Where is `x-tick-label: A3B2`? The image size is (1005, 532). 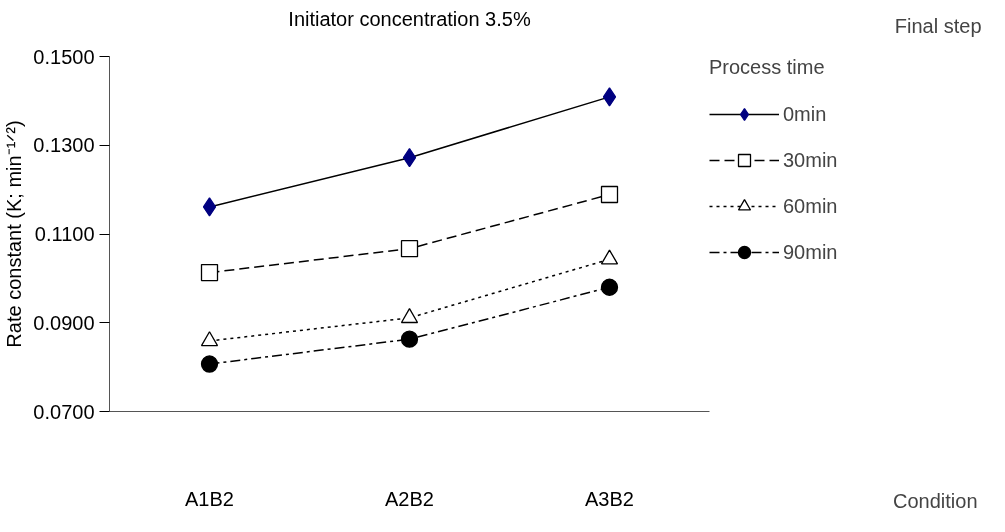
x-tick-label: A3B2 is located at coordinates (609, 498).